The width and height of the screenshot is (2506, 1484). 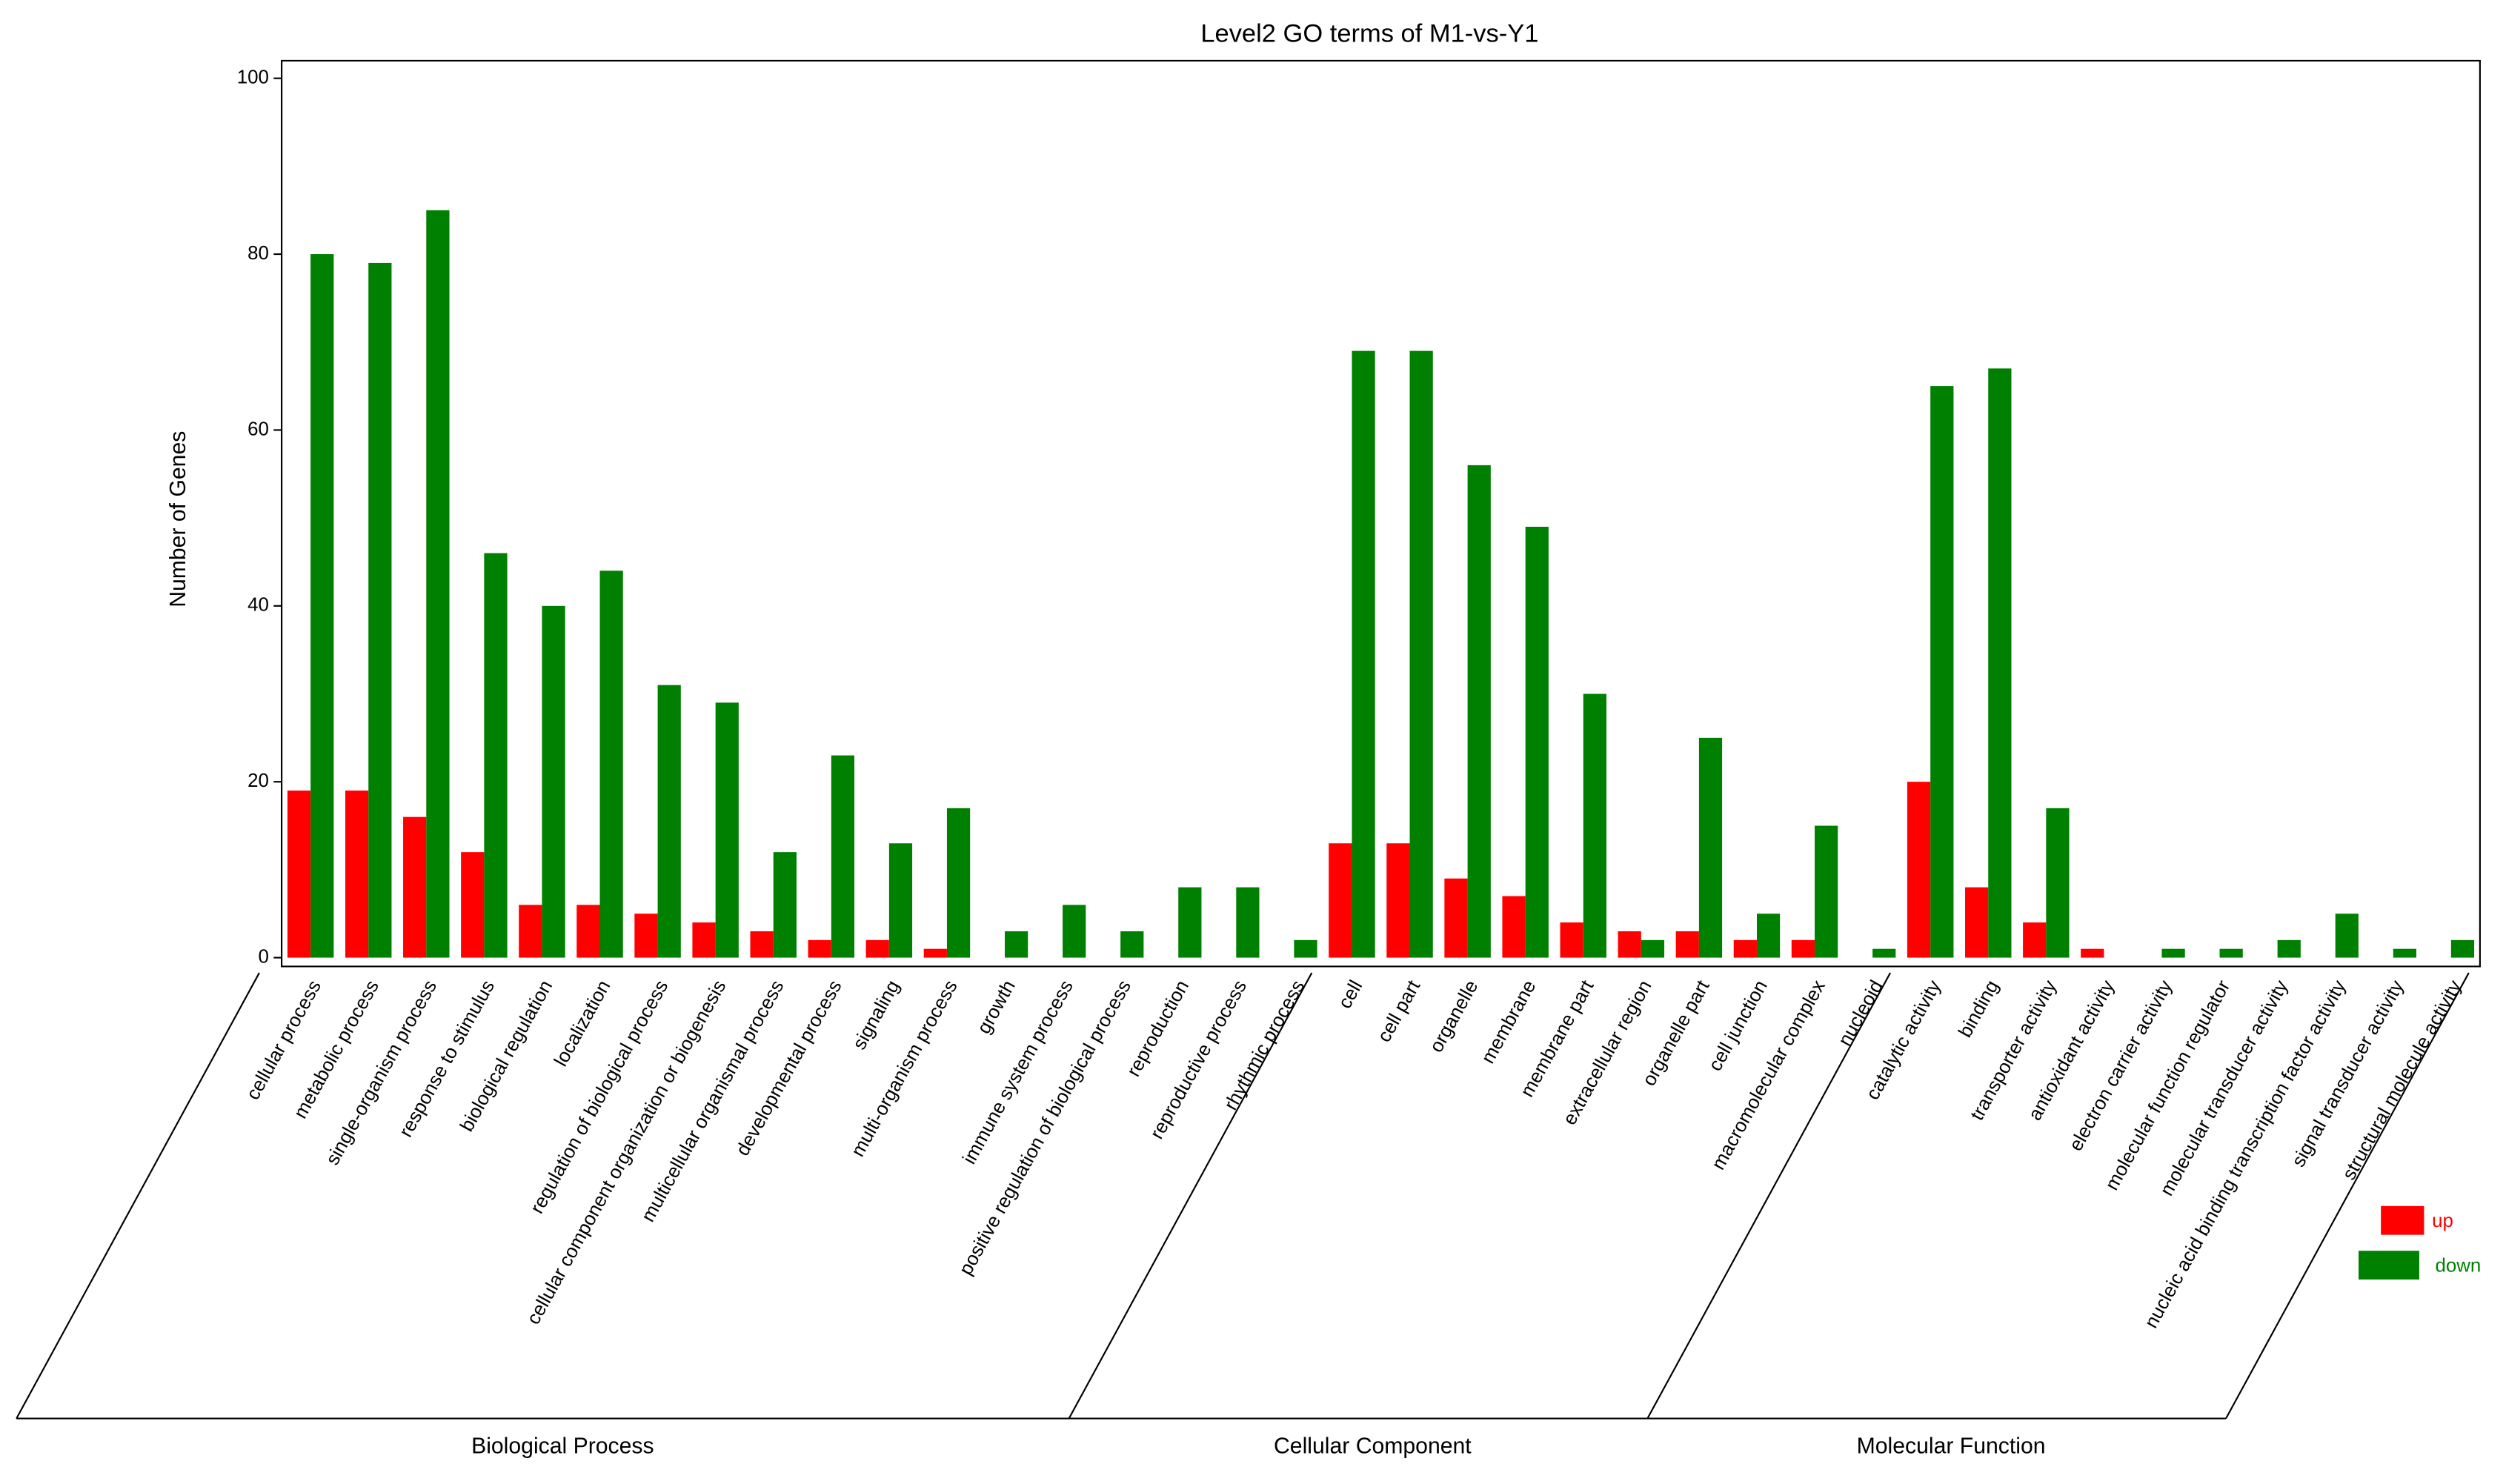 I want to click on group-label: Biological Process, so click(x=562, y=1446).